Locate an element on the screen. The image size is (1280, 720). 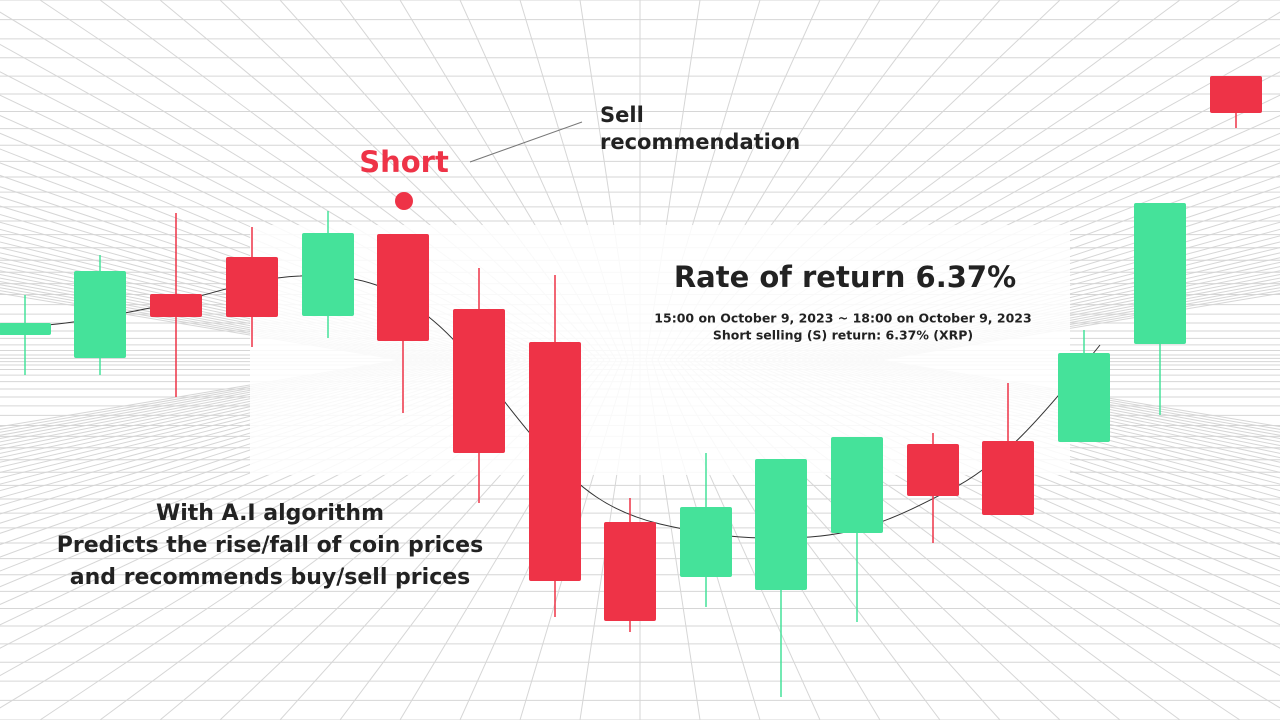
callout-pointer is located at coordinates (526, 142).